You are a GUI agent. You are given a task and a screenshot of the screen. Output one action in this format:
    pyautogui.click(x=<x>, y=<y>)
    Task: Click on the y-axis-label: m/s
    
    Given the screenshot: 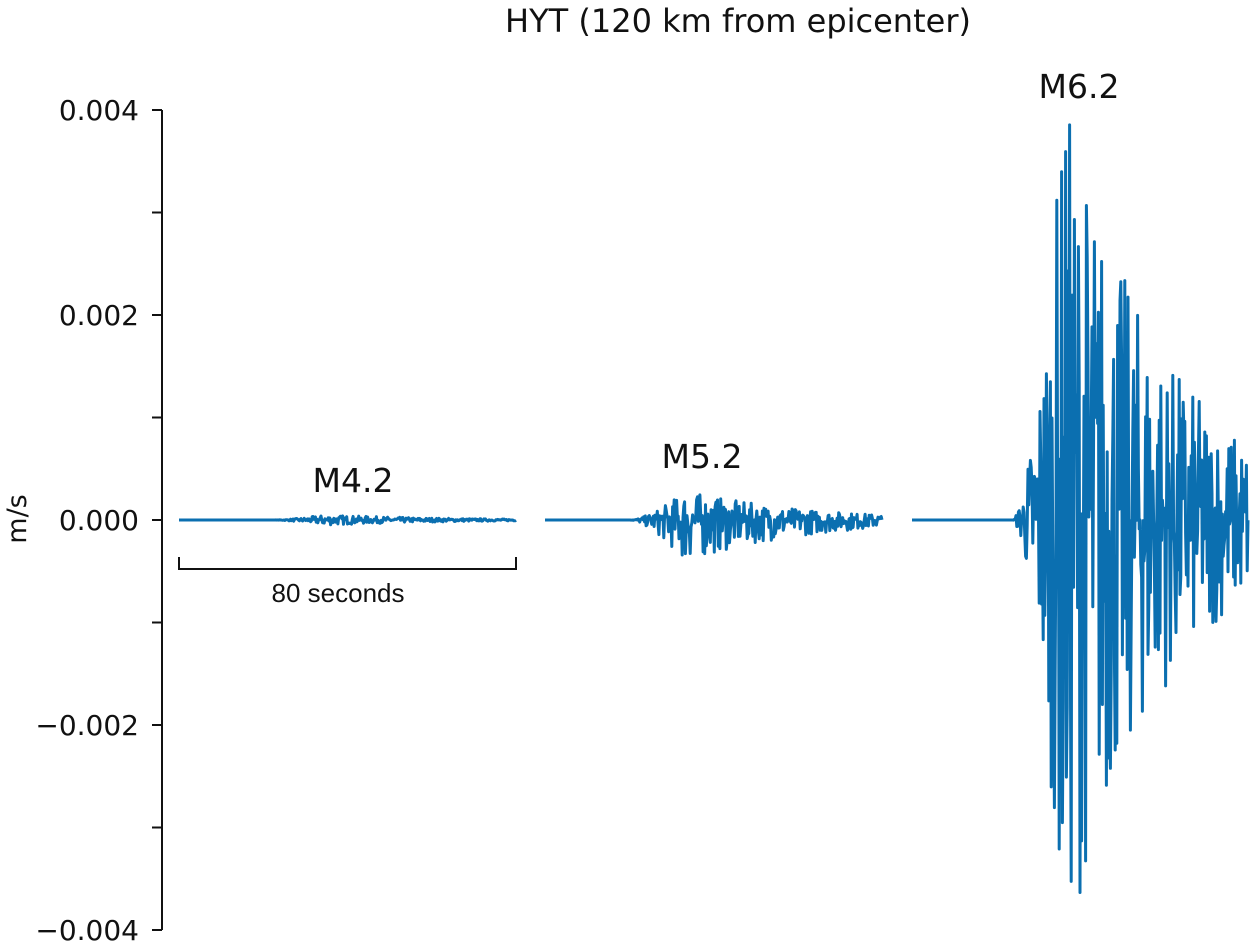 What is the action you would take?
    pyautogui.click(x=17, y=518)
    